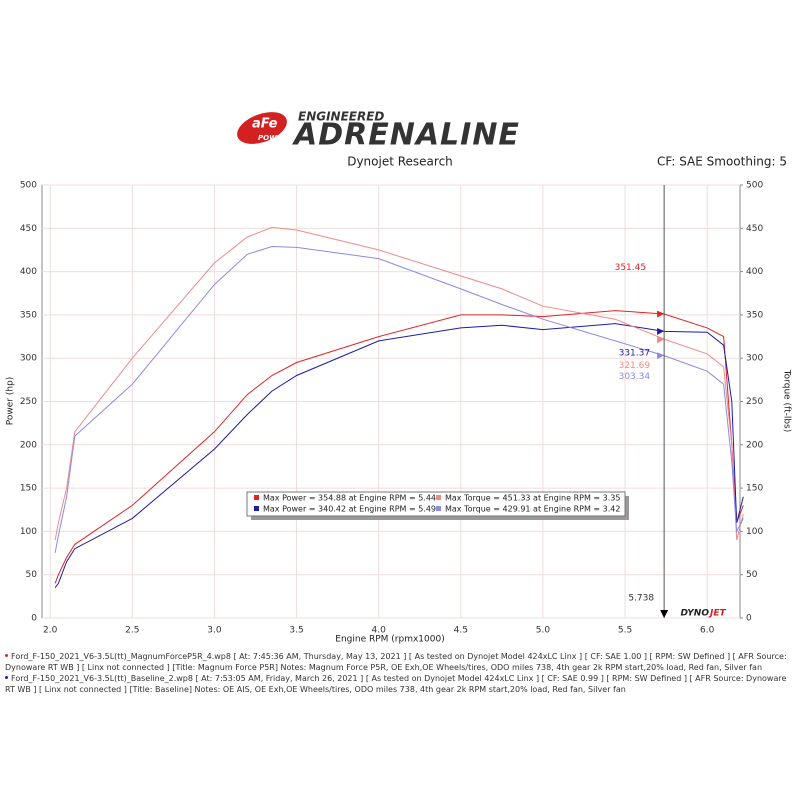  Describe the element at coordinates (635, 366) in the screenshot. I see `cursor-value: 321.69` at that location.